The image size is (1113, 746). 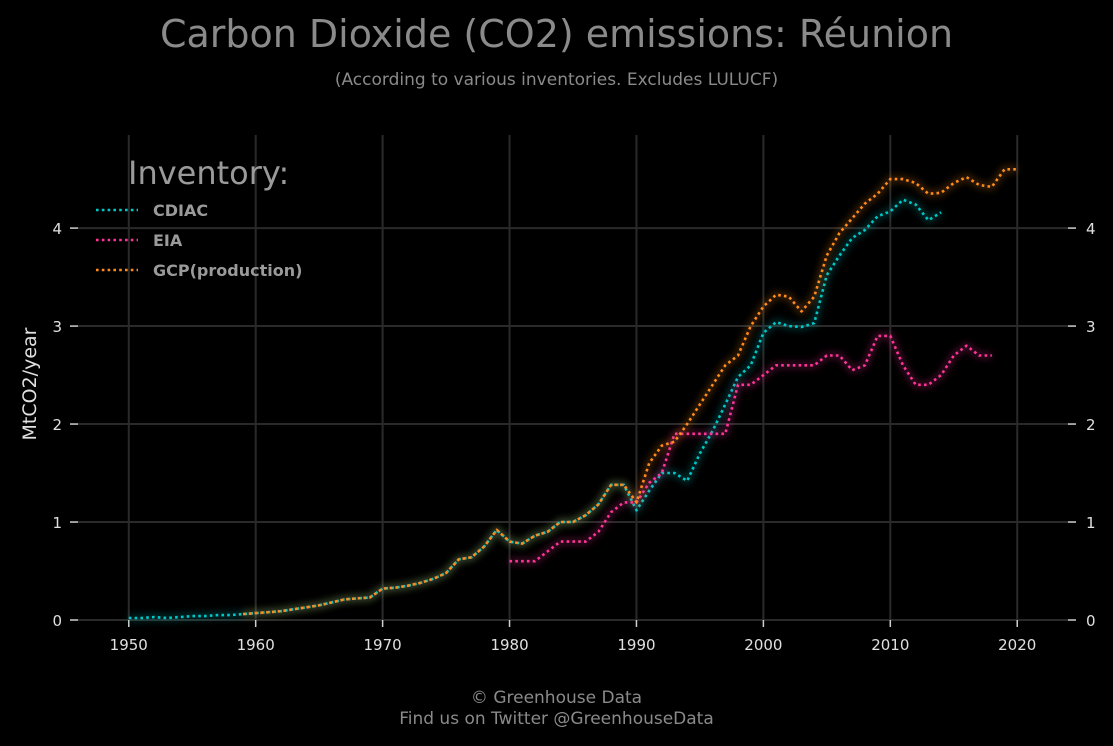 What do you see at coordinates (1091, 327) in the screenshot?
I see `y-tick-label-right: 3` at bounding box center [1091, 327].